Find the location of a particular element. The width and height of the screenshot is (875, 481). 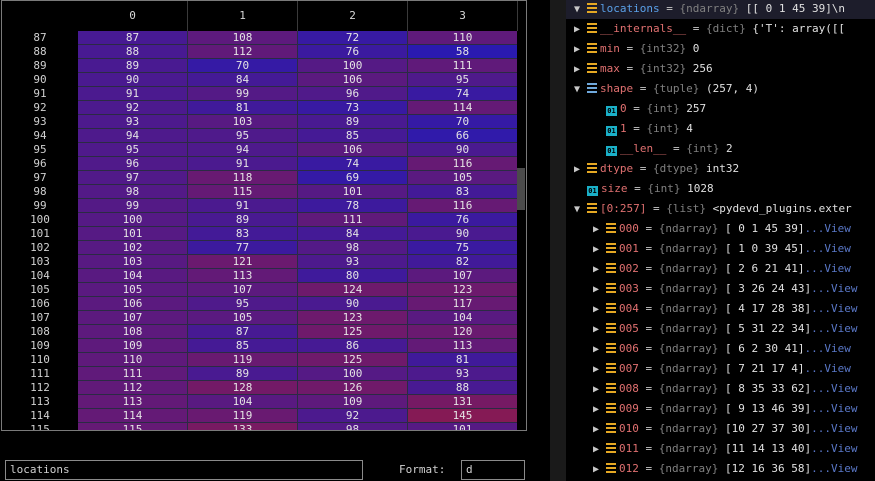

tree-row: ▶ 002 = {ndarray} [ 2 6 21 41]...View is located at coordinates (720, 269).